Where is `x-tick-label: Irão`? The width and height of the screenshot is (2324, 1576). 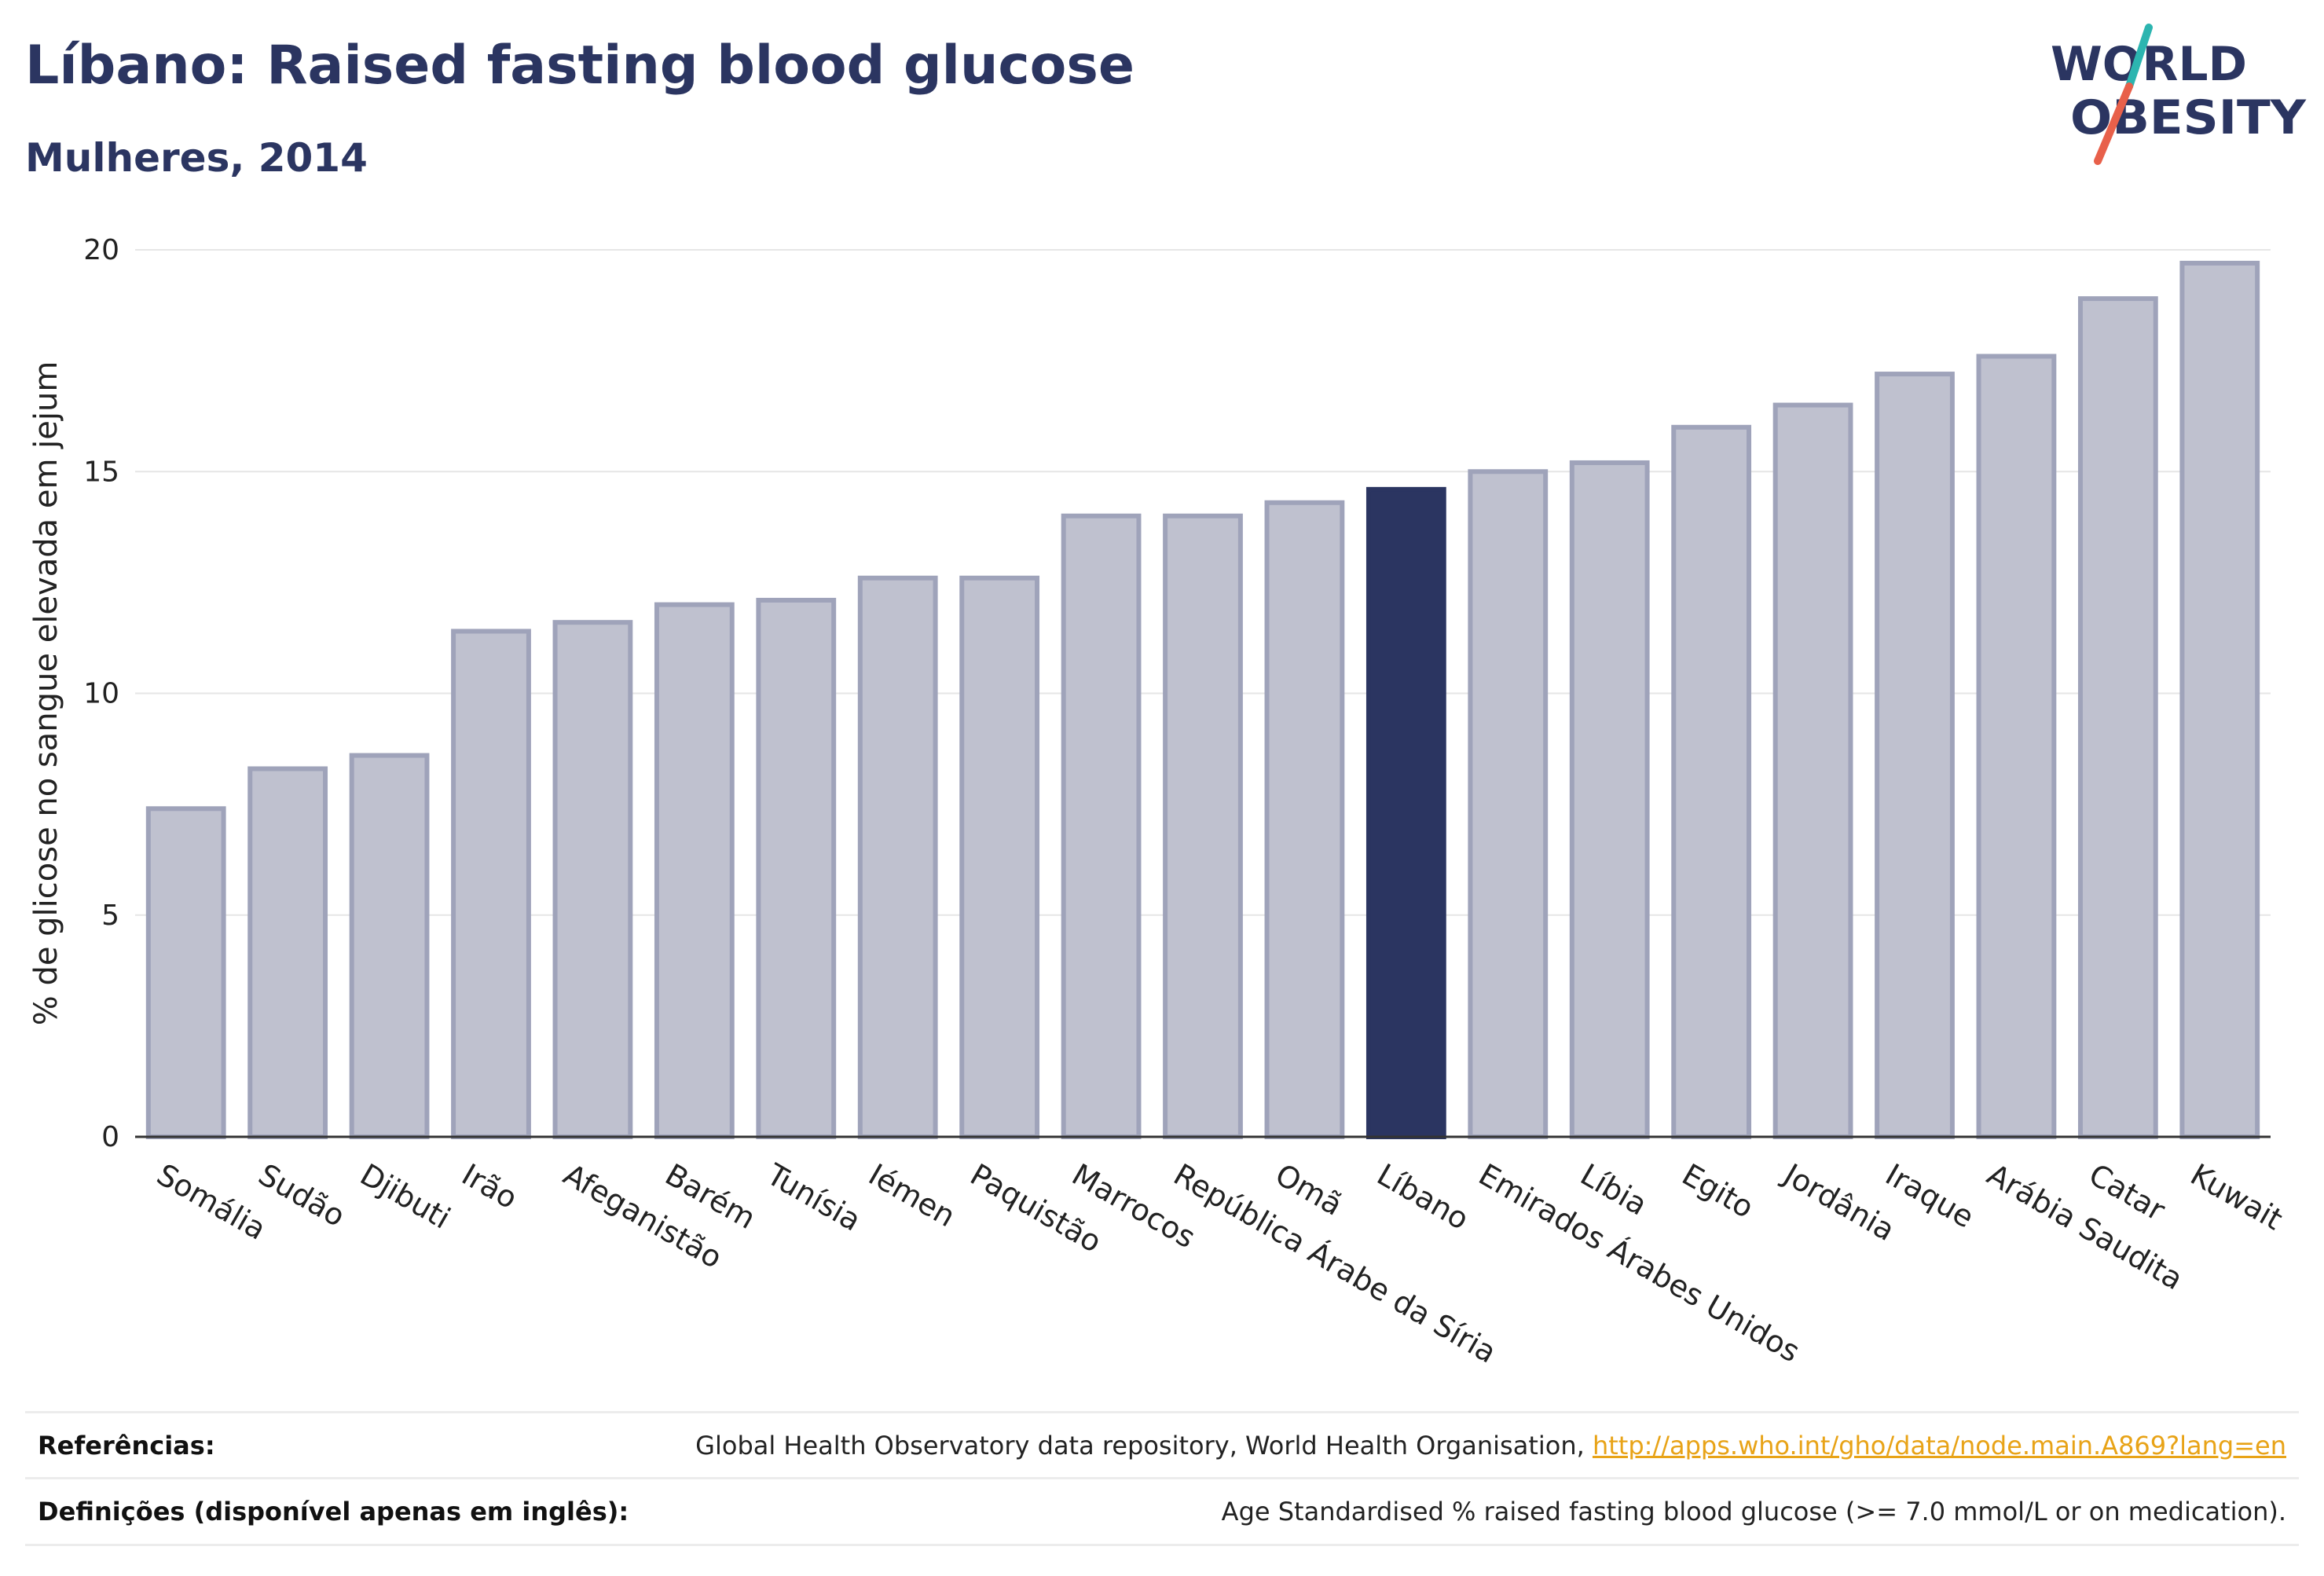
x-tick-label: Irão is located at coordinates (490, 1186).